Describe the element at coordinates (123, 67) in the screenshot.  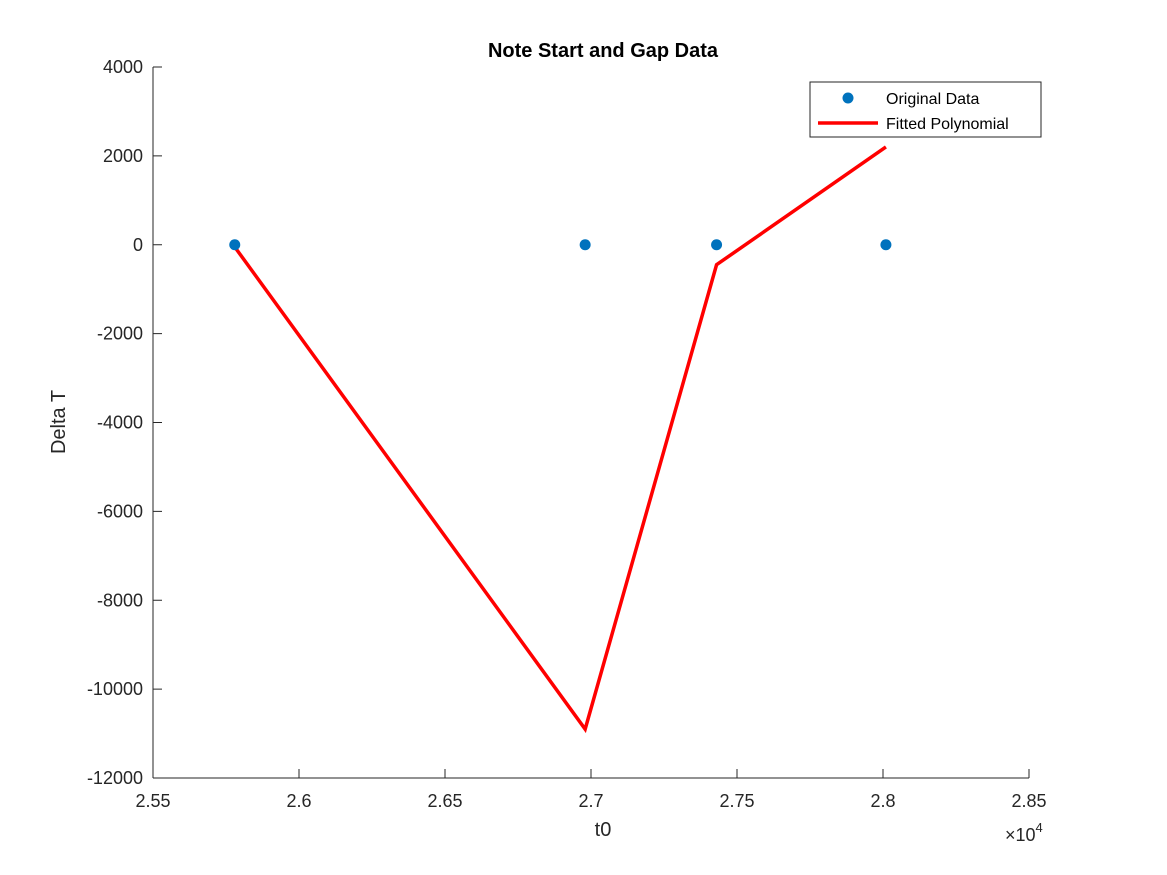
I see `y-tick-label: 4000` at that location.